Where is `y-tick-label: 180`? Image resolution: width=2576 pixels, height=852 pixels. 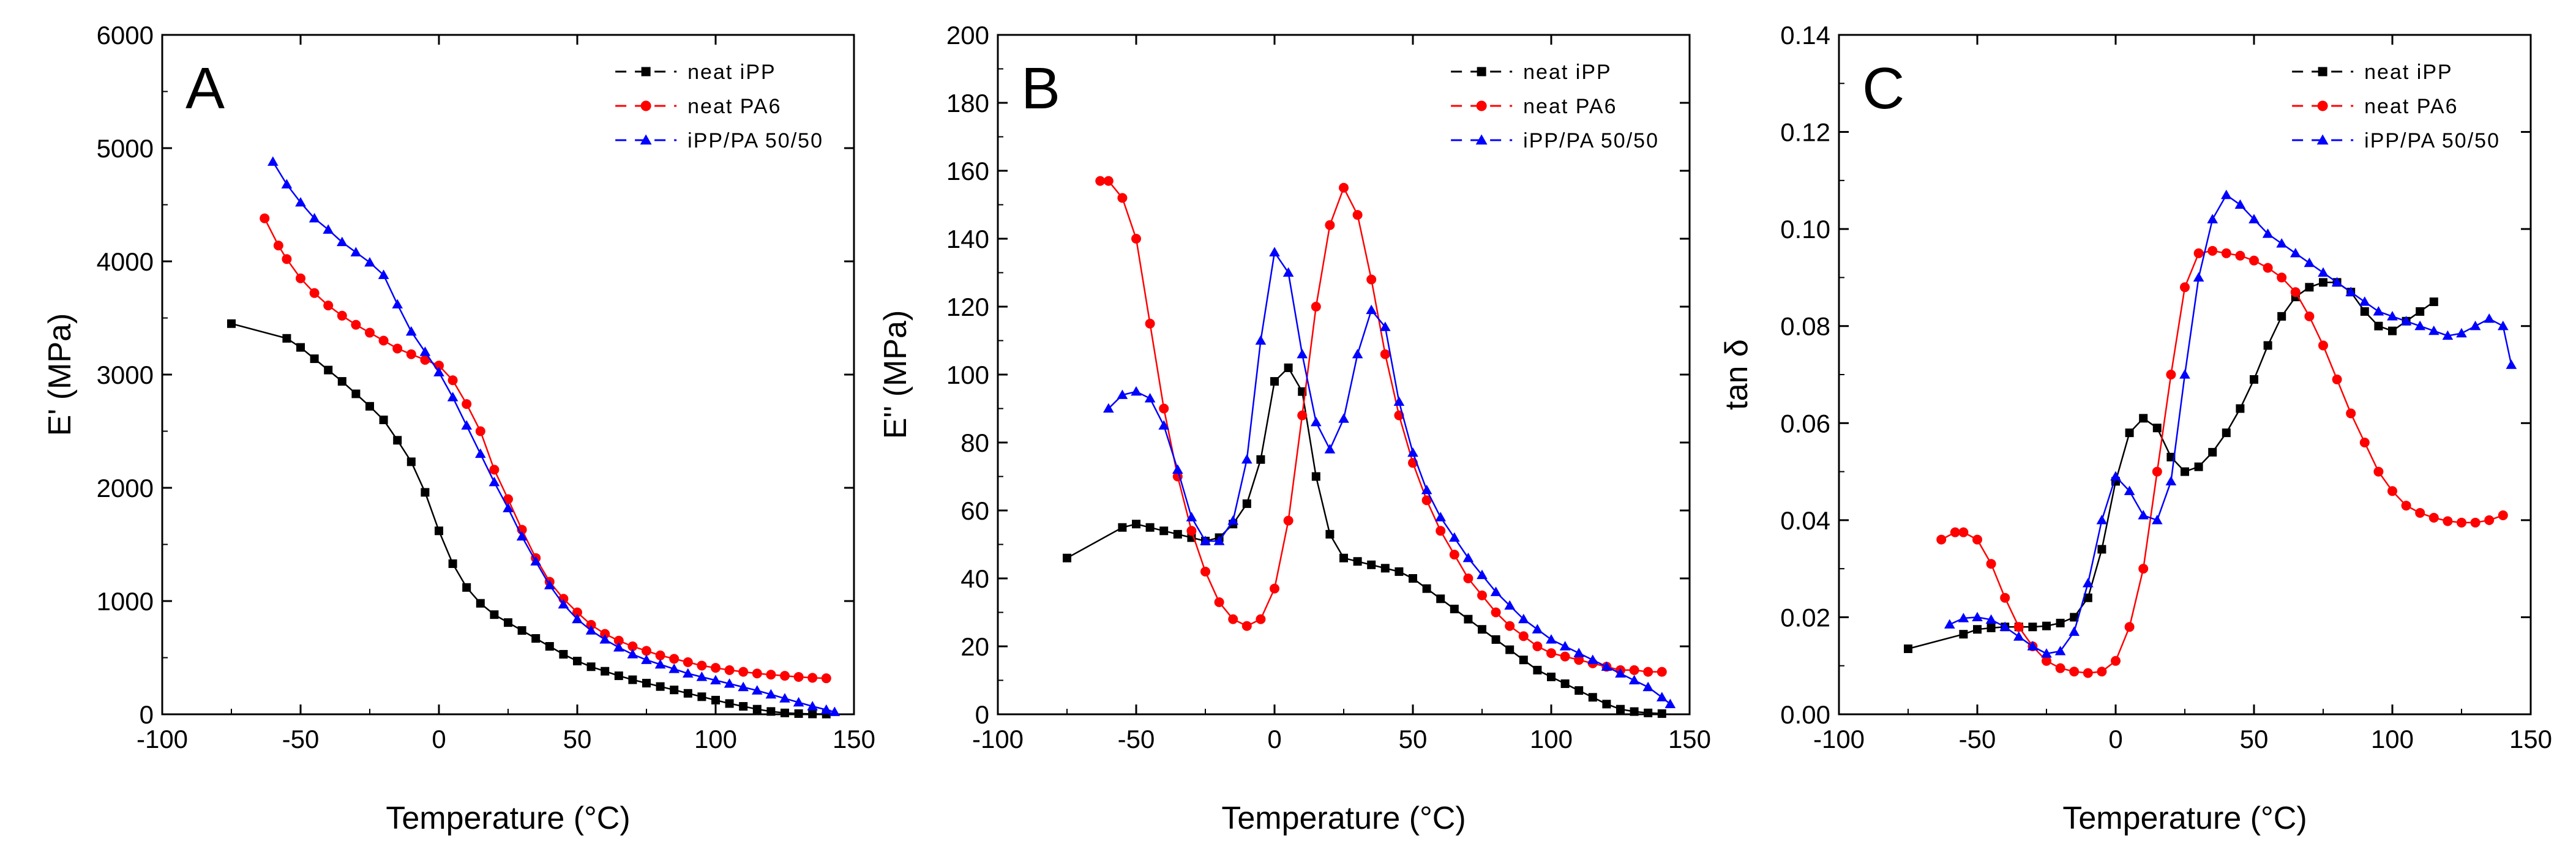 y-tick-label: 180 is located at coordinates (968, 103).